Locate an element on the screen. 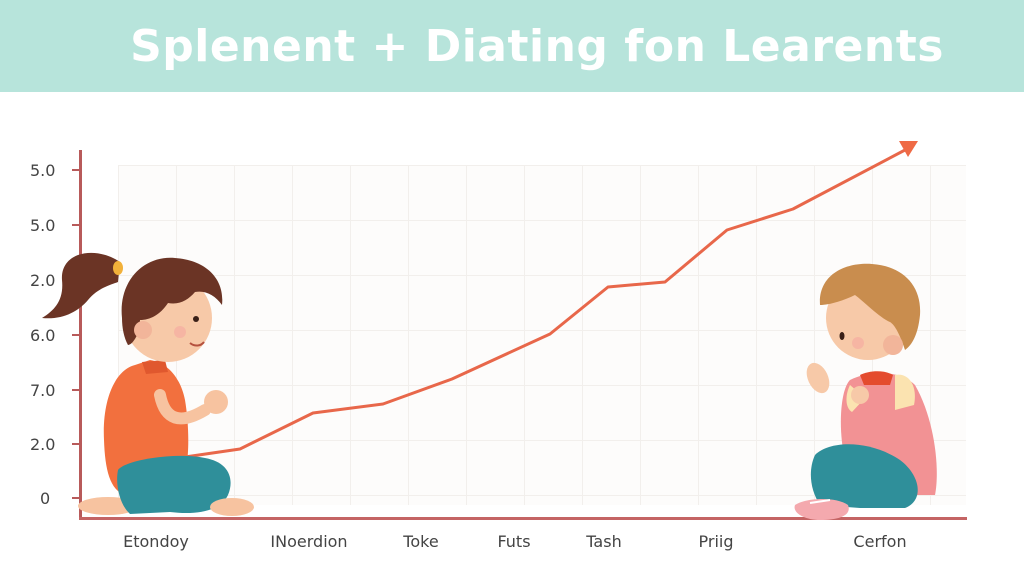  x-tick-label: Toke is located at coordinates (421, 541).